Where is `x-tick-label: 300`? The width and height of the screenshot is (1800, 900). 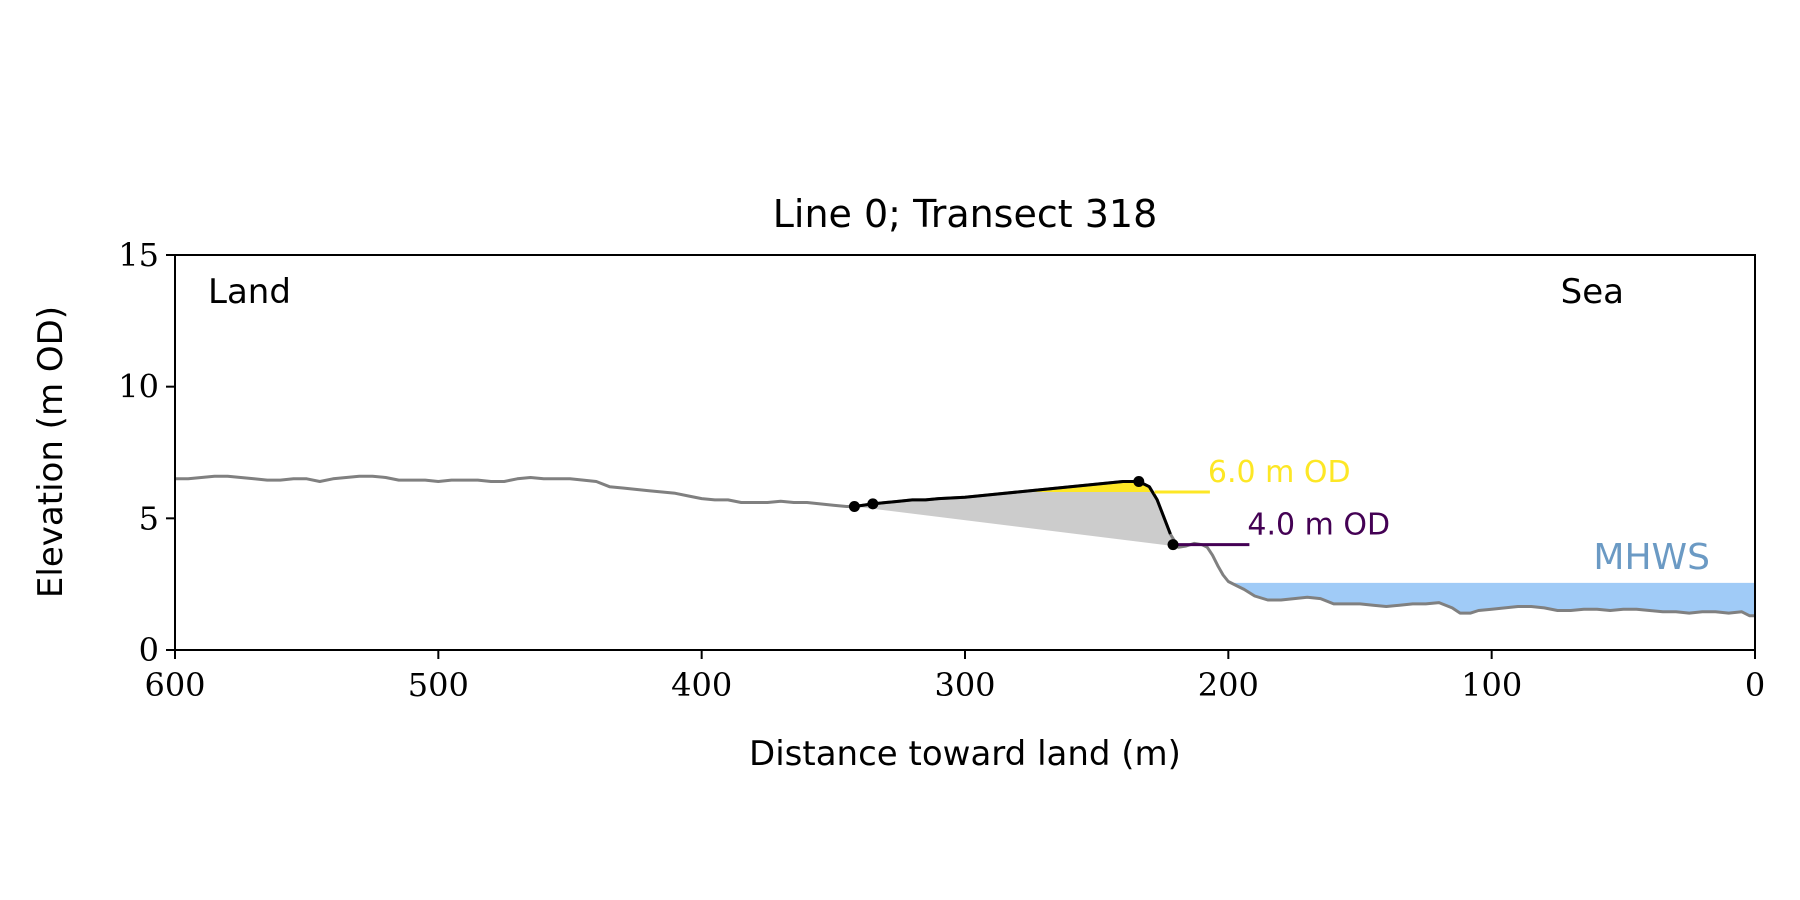
x-tick-label: 300 is located at coordinates (964, 685).